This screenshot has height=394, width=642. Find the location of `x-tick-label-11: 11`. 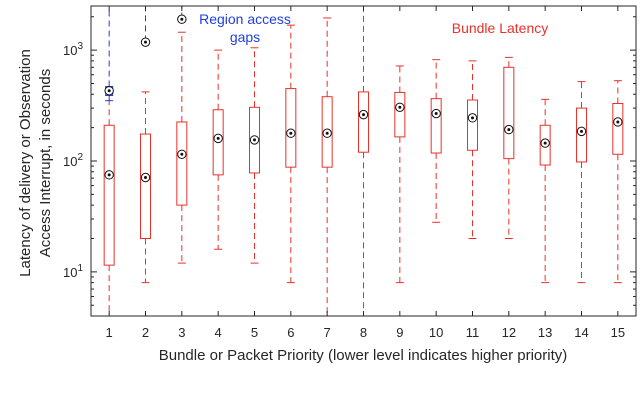

x-tick-label-11: 11 is located at coordinates (473, 332).